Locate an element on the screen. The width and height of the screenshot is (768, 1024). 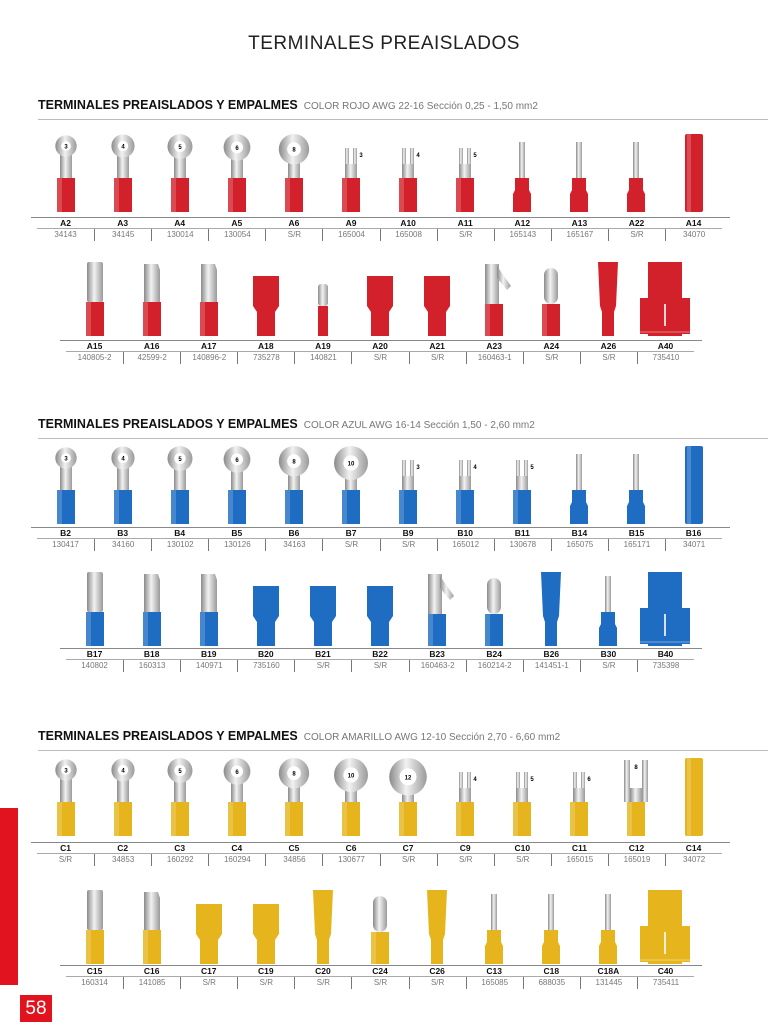
product-code: C4 is located at coordinates (237, 848).